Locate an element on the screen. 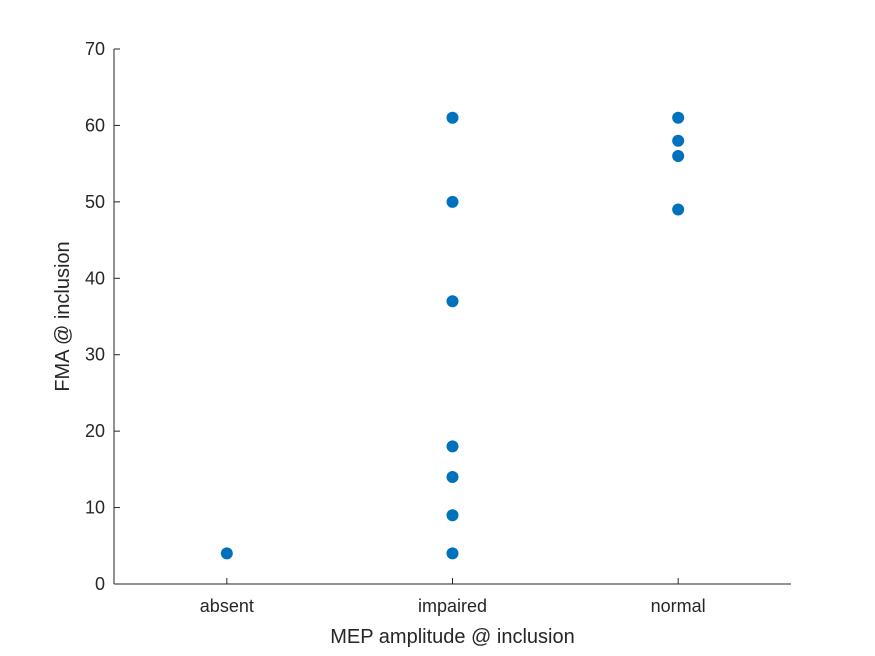 This screenshot has height=656, width=875. y-tick-label: 70 is located at coordinates (95, 49).